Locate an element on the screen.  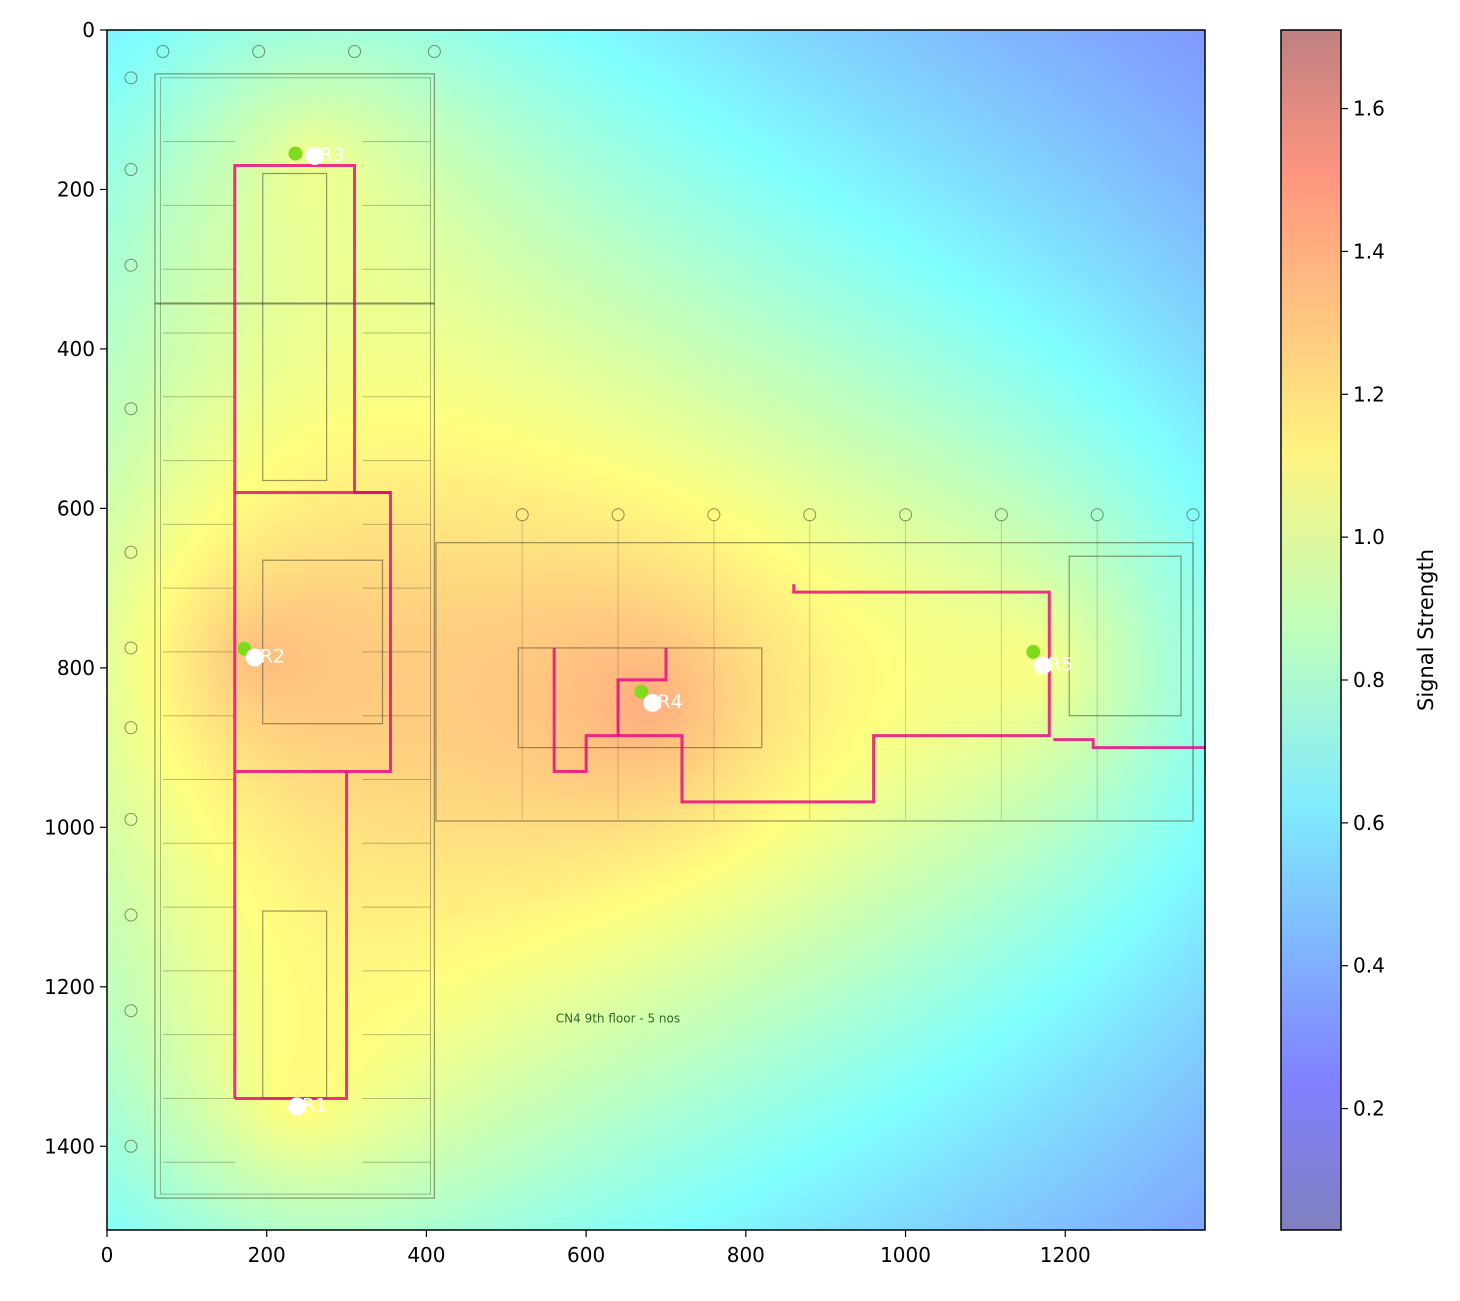
colorbar-tick-label: 1.0 is located at coordinates (1369, 537).